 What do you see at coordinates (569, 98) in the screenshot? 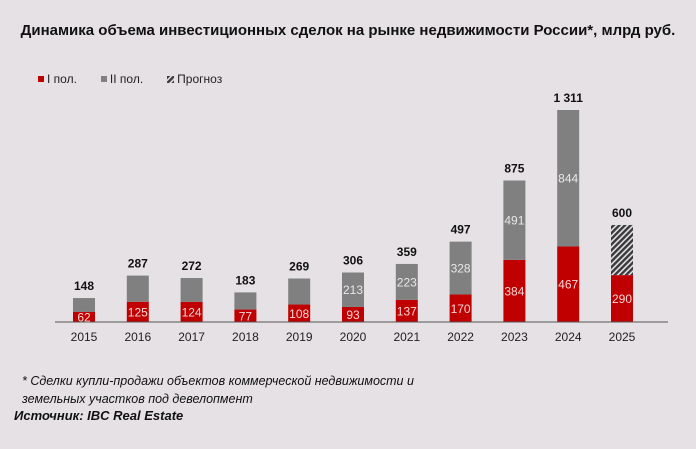
I see `total-label: 1 311` at bounding box center [569, 98].